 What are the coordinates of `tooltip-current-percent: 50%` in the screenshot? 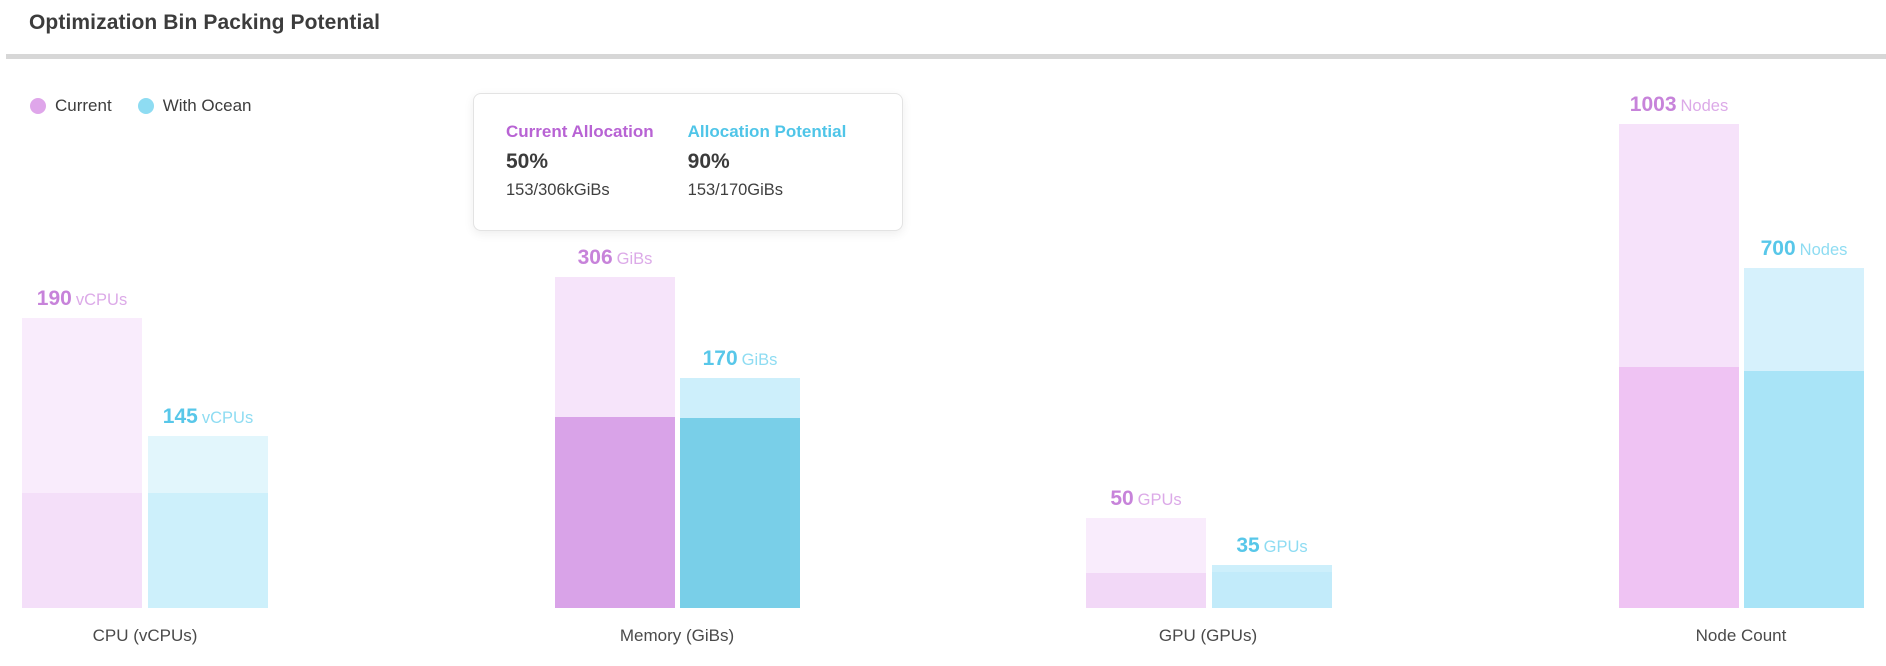 It's located at (527, 161).